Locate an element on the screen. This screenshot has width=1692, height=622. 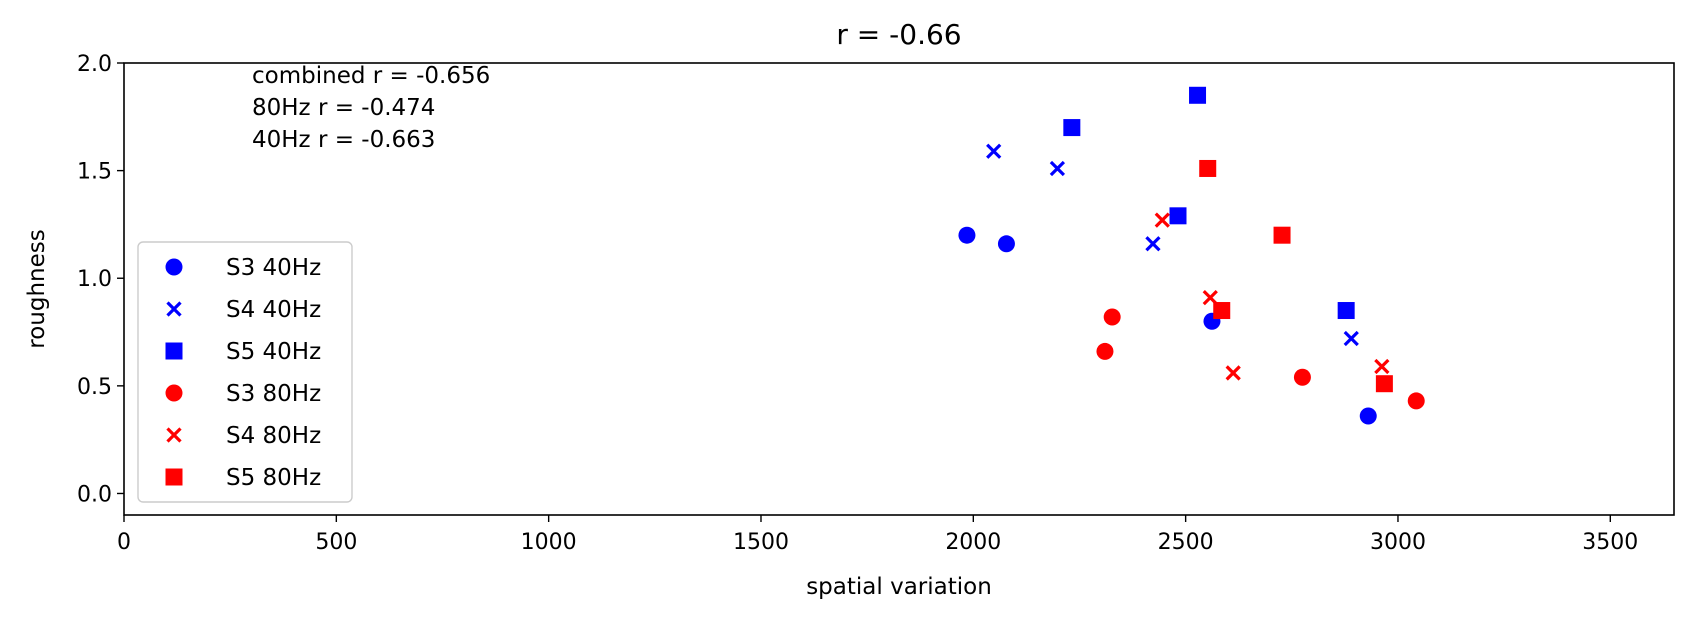
x-tick-label: 500 is located at coordinates (336, 542).